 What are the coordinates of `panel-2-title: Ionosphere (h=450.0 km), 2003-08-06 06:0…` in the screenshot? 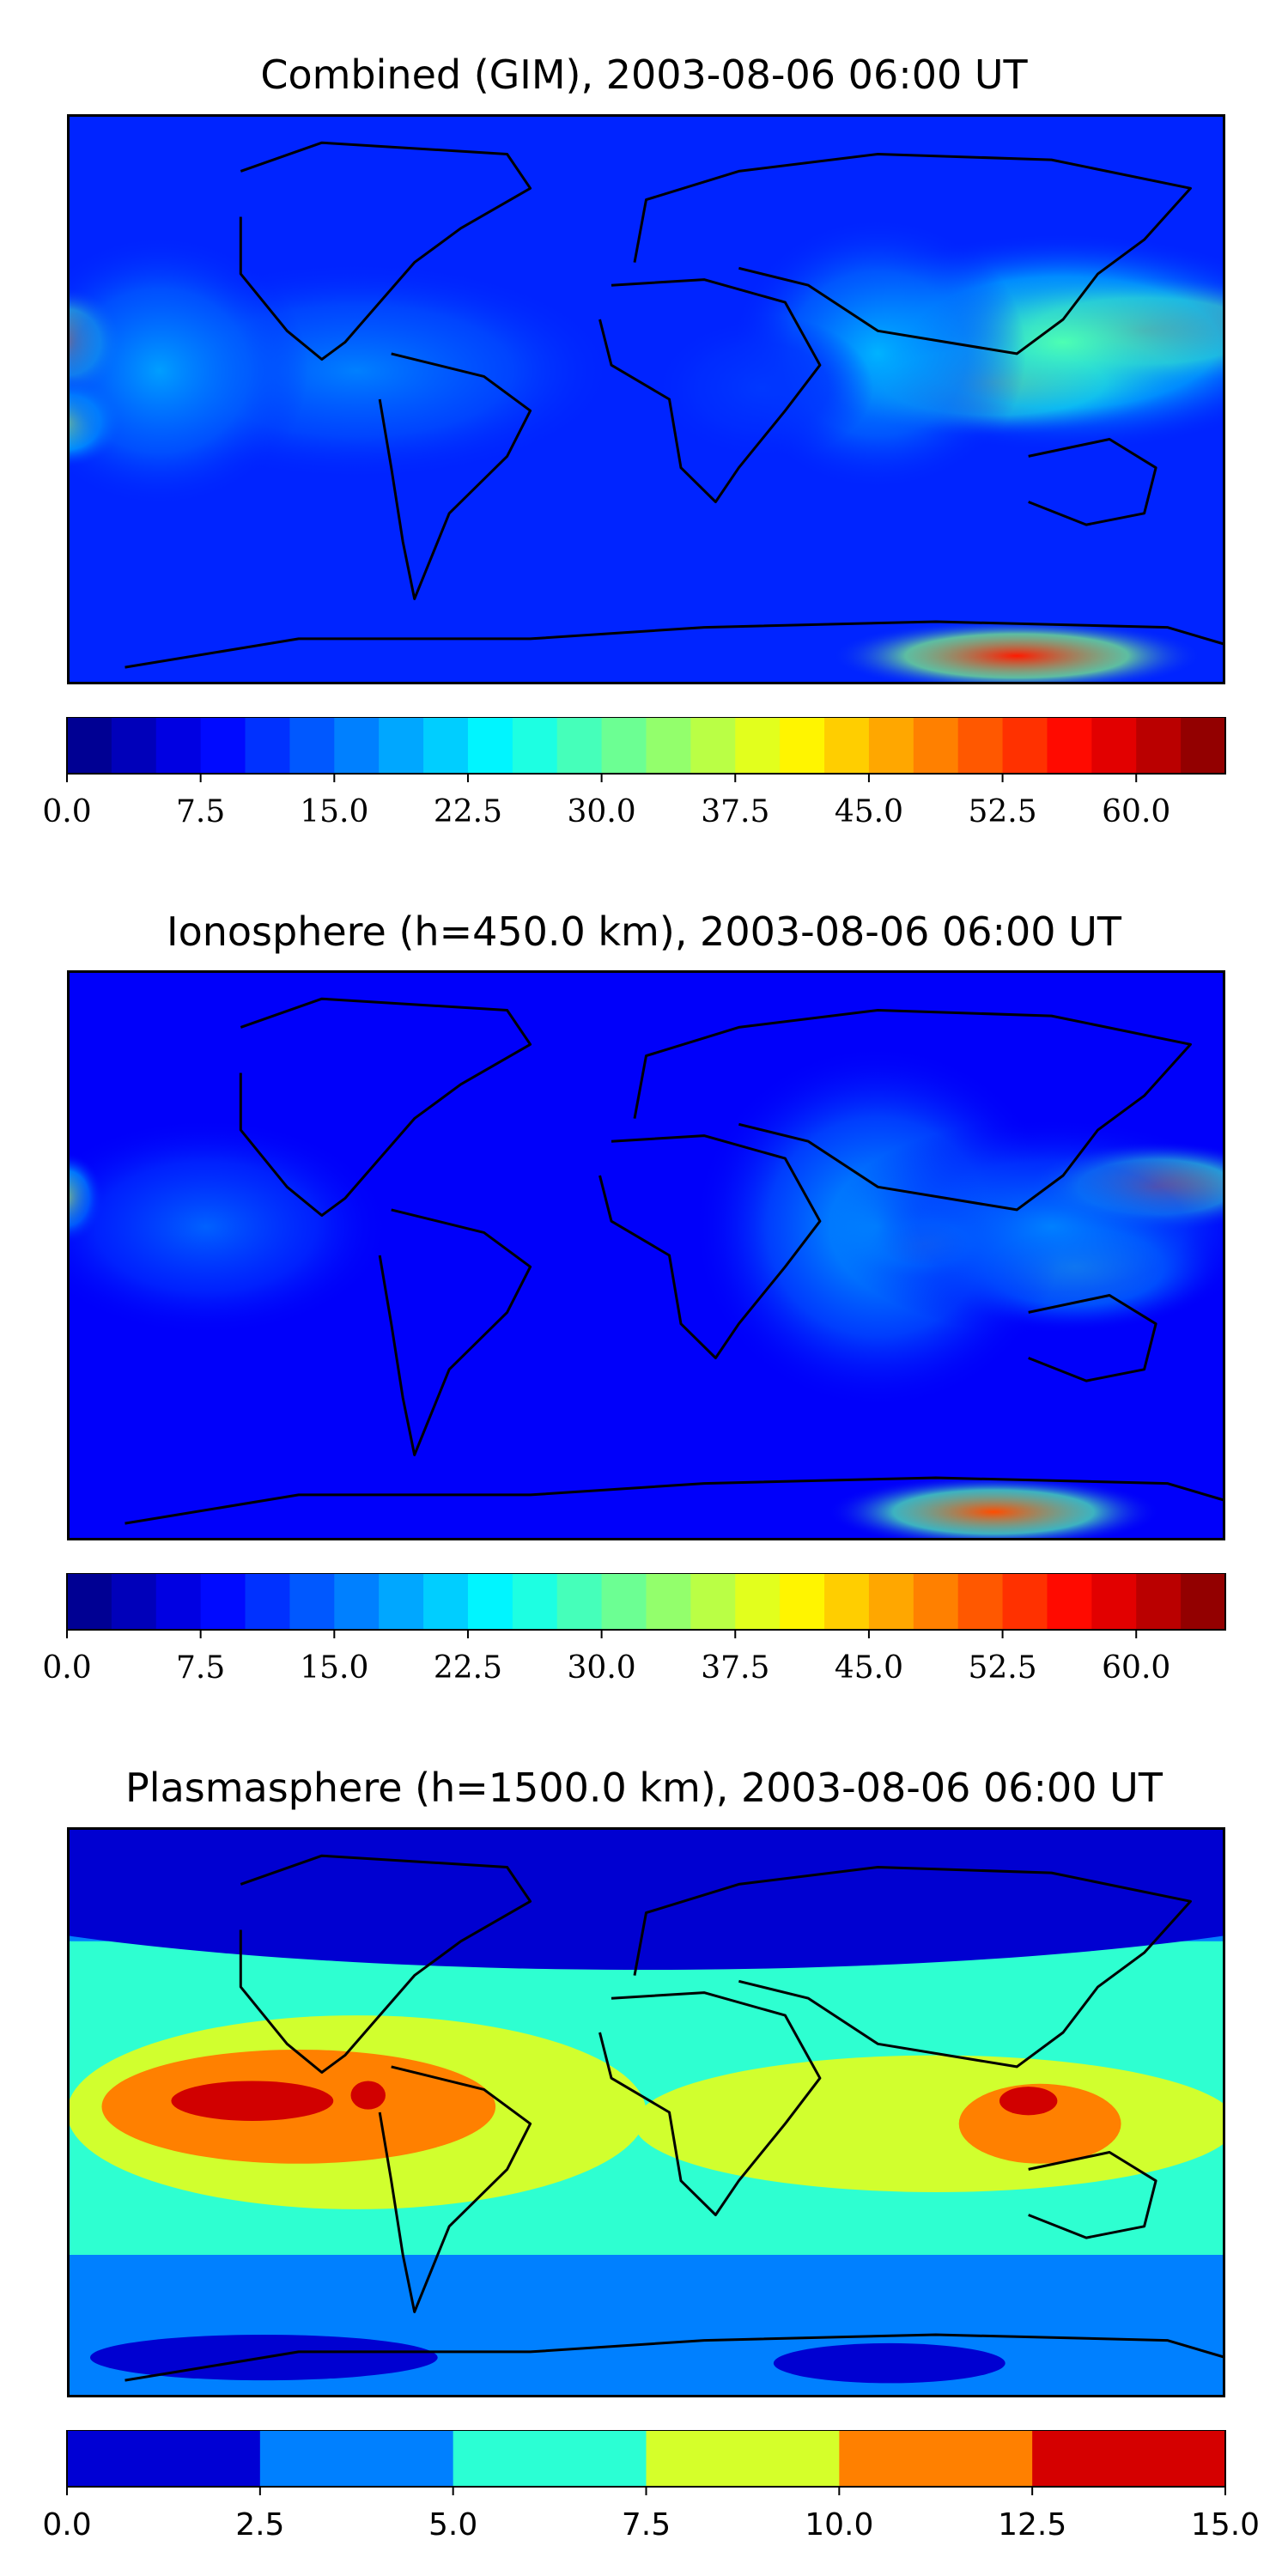 It's located at (644, 932).